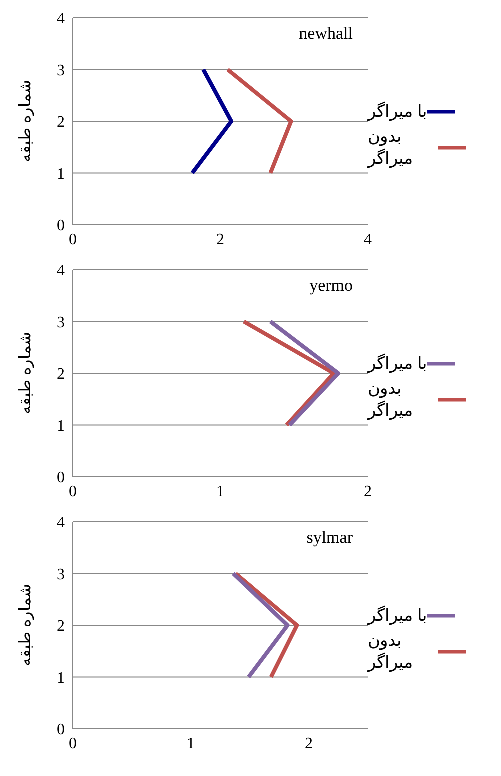 This screenshot has width=501, height=776. Describe the element at coordinates (329, 538) in the screenshot. I see `chart-title: sylmar` at that location.